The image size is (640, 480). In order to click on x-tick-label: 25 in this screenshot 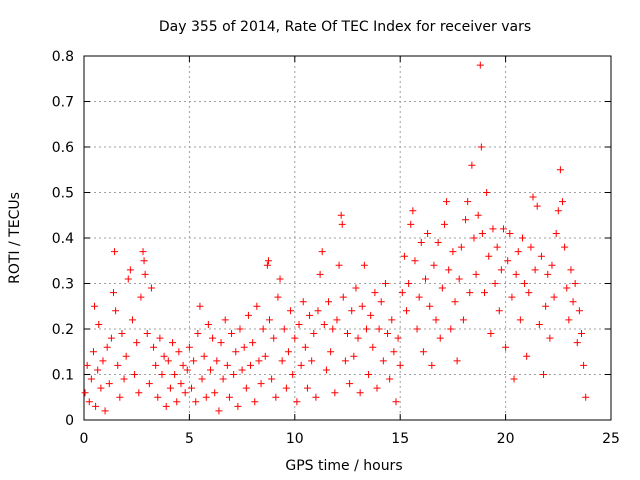, I will do `click(611, 439)`.